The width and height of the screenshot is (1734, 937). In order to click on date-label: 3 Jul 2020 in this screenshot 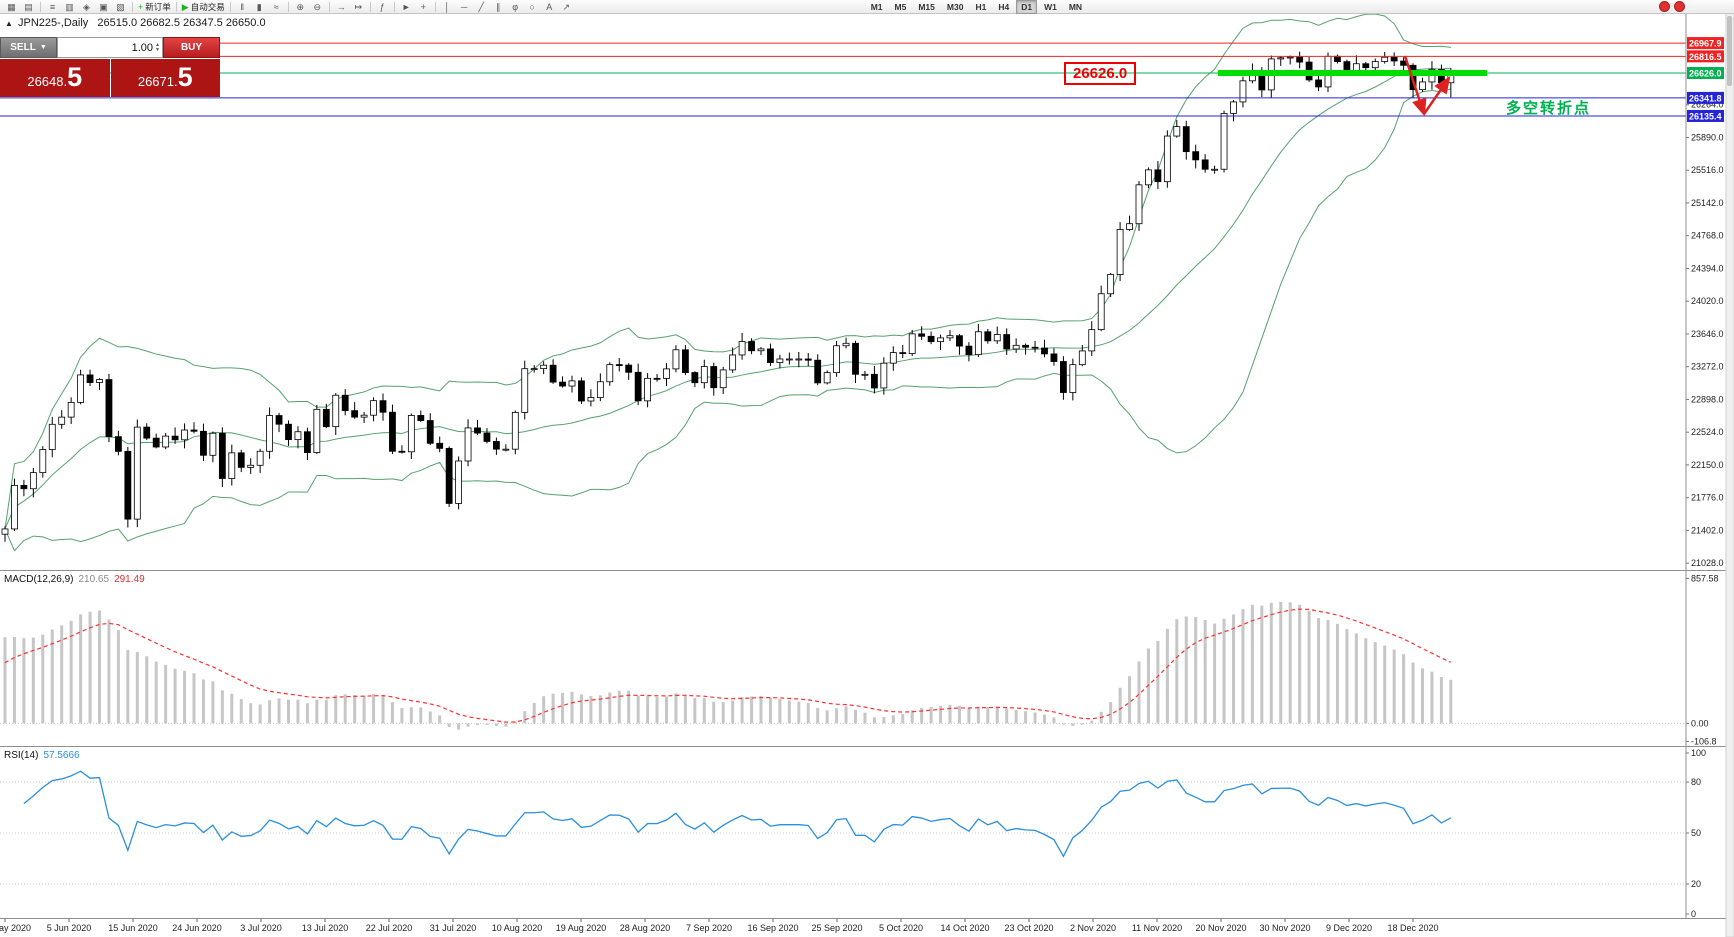, I will do `click(261, 928)`.